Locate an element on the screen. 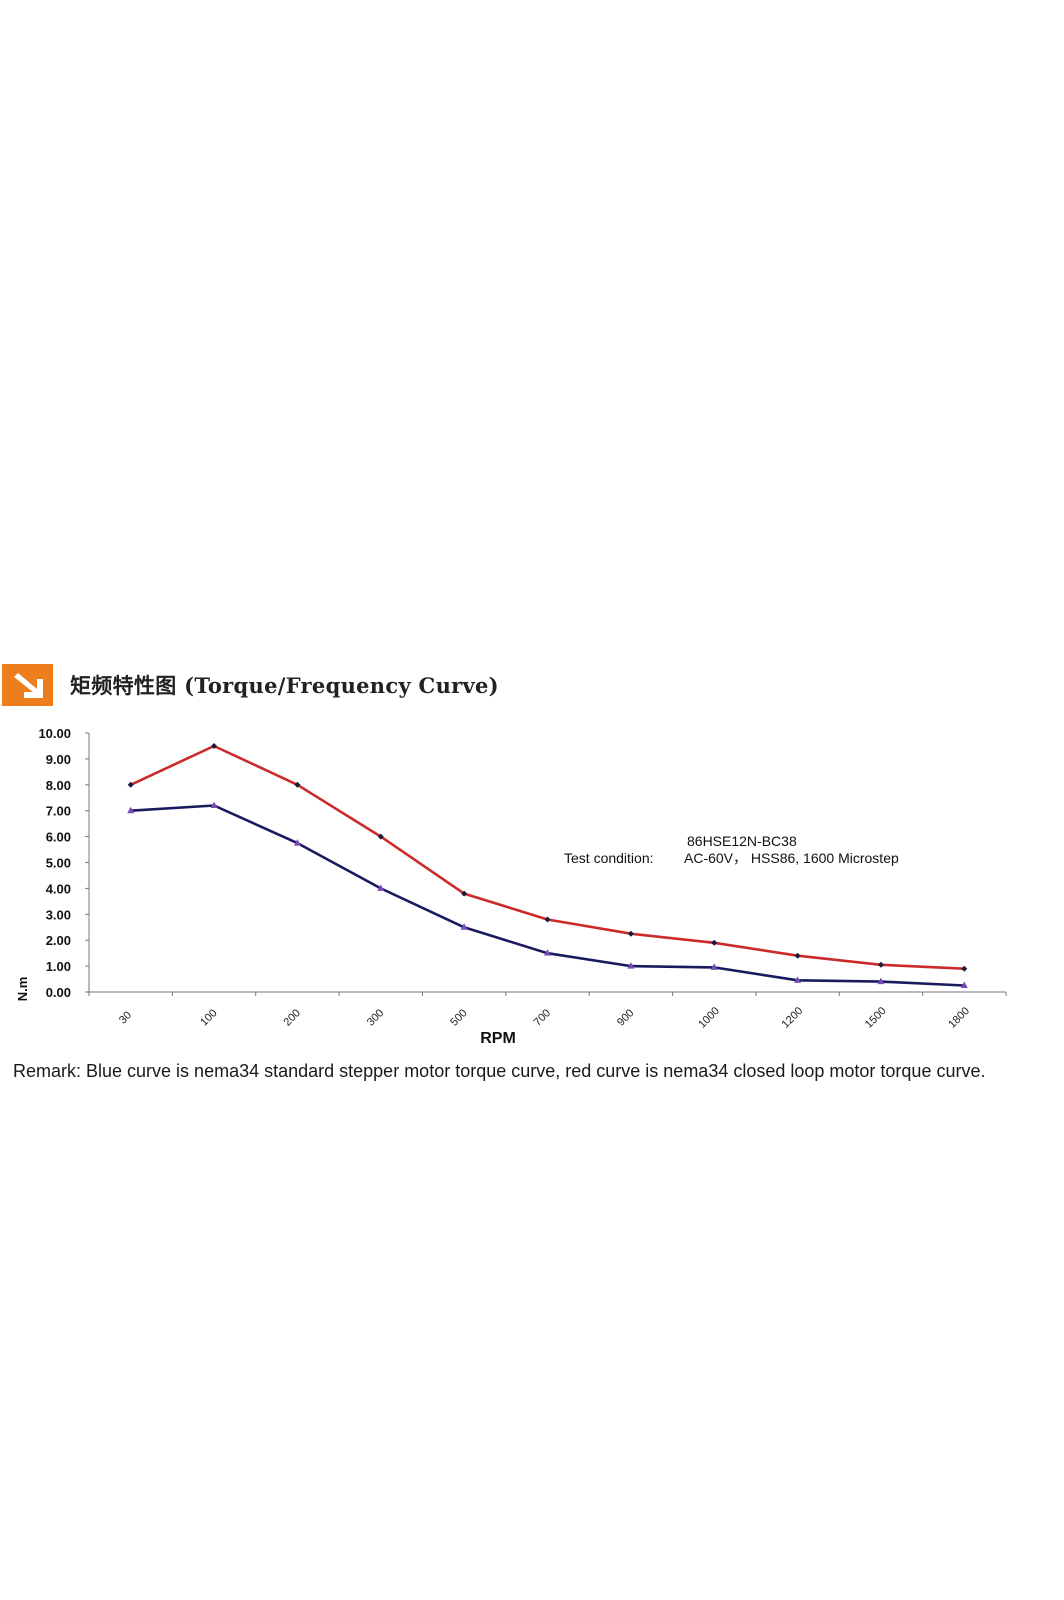 This screenshot has height=1600, width=1064. y-tick-label: 6.00 is located at coordinates (58, 837).